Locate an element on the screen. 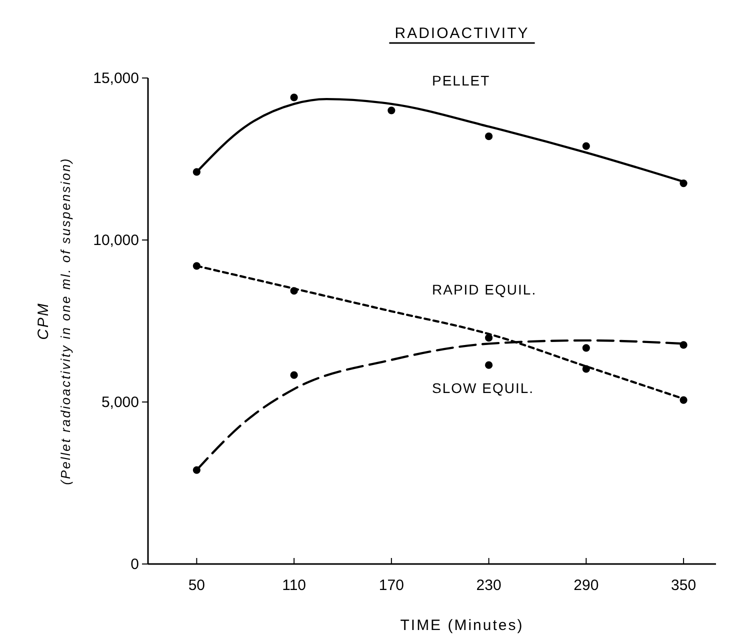  x-tick-label: 230 is located at coordinates (489, 585).